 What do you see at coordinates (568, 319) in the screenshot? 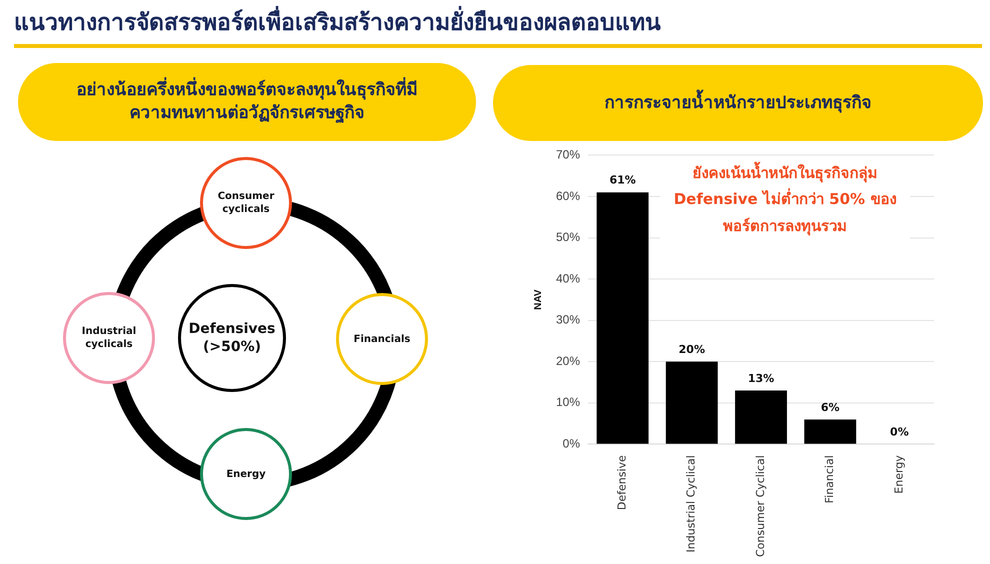
I see `y-tick-label: 30%` at bounding box center [568, 319].